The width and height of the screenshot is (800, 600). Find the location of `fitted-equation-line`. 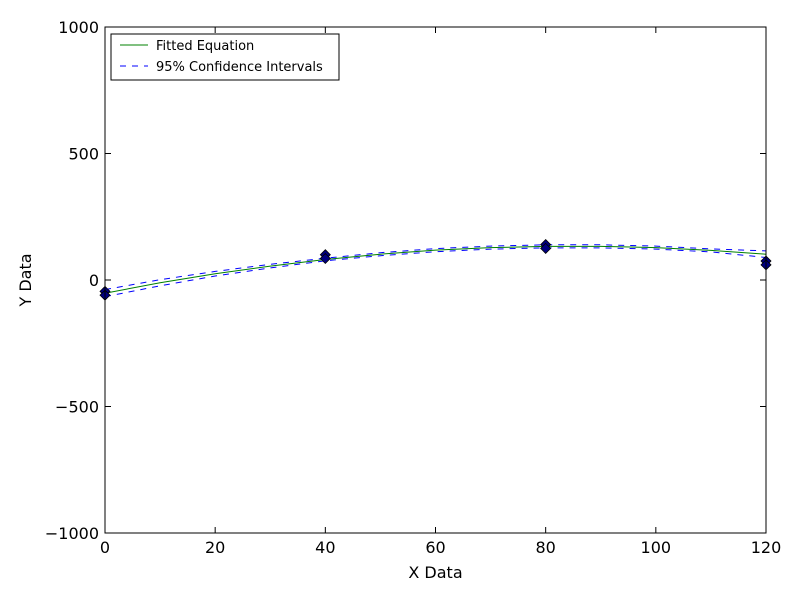

fitted-equation-line is located at coordinates (435, 269).